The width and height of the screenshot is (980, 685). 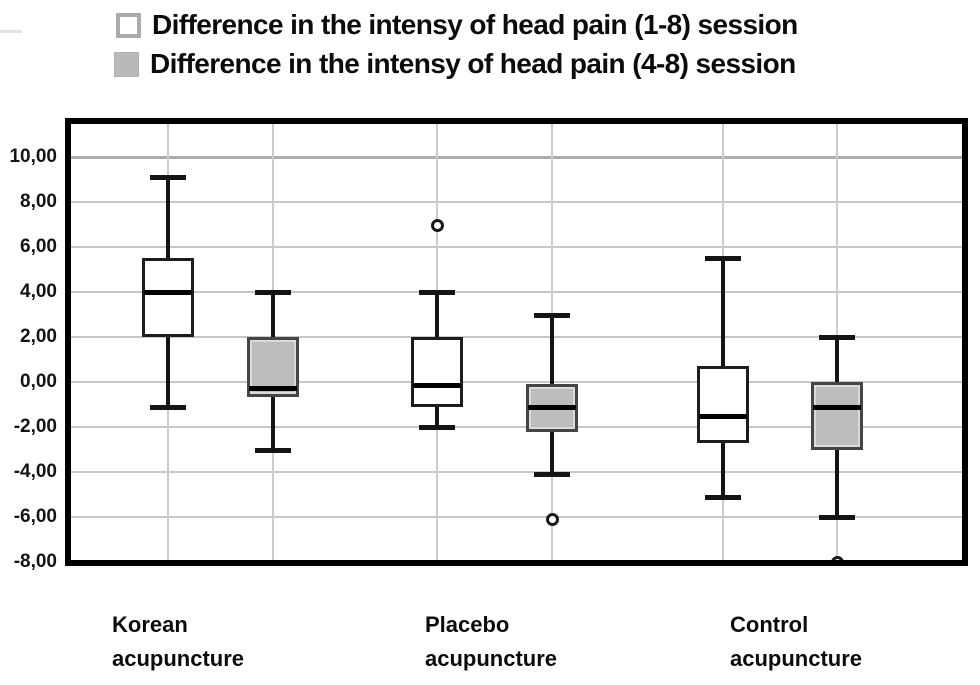 What do you see at coordinates (38, 381) in the screenshot?
I see `y-tick-label: 0,00` at bounding box center [38, 381].